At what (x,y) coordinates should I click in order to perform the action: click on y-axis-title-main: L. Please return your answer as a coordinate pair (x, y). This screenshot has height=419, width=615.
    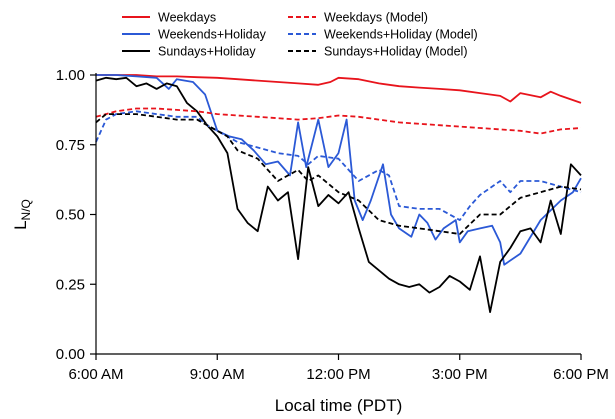
    Looking at the image, I should click on (20, 224).